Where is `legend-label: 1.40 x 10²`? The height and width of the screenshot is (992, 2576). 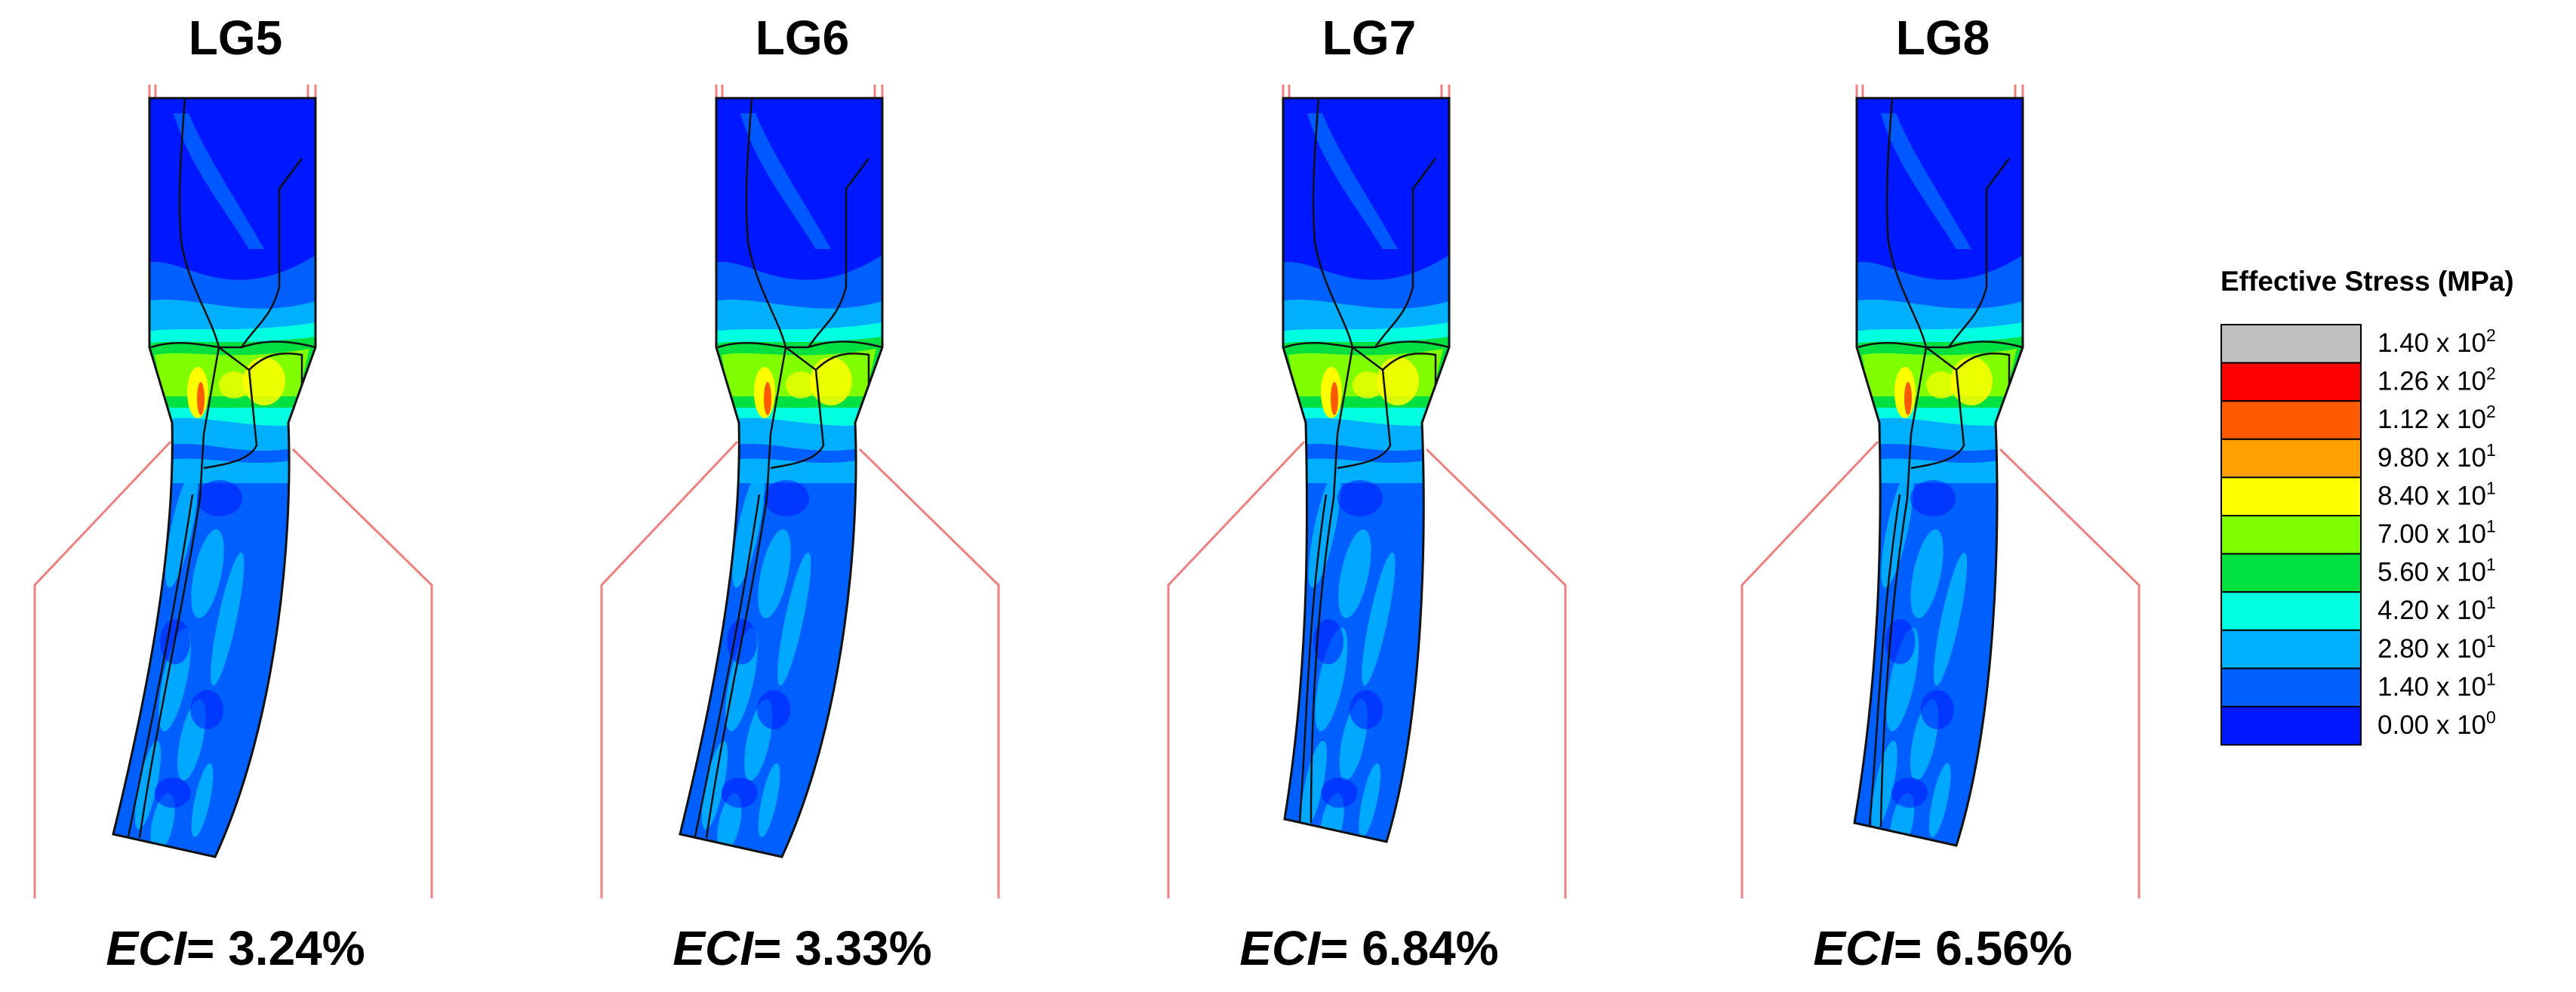
legend-label: 1.40 x 10² is located at coordinates (2436, 341).